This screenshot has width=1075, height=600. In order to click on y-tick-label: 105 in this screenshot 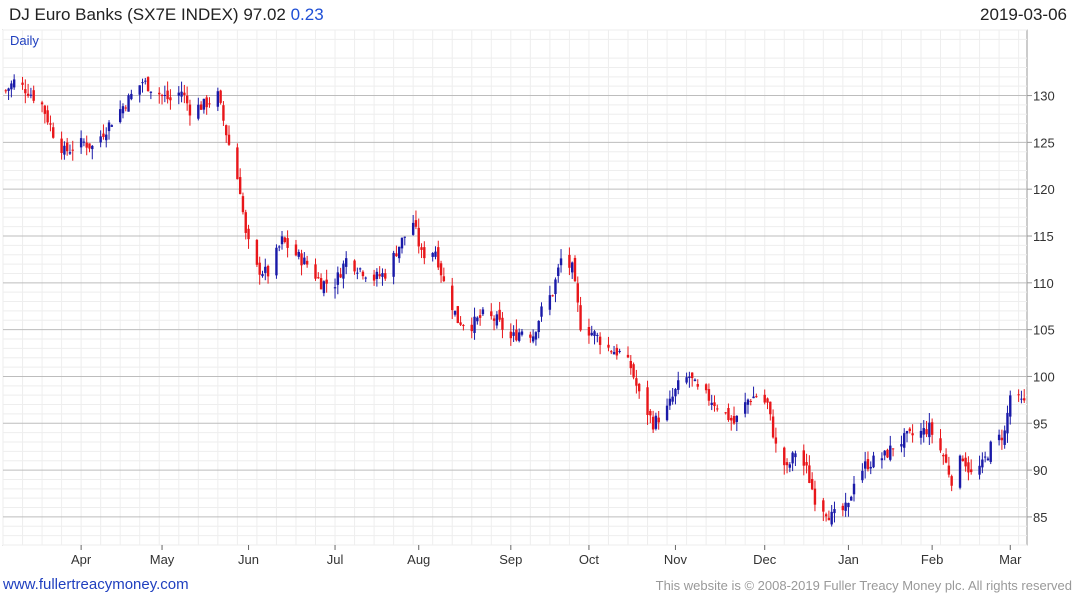, I will do `click(1044, 330)`.